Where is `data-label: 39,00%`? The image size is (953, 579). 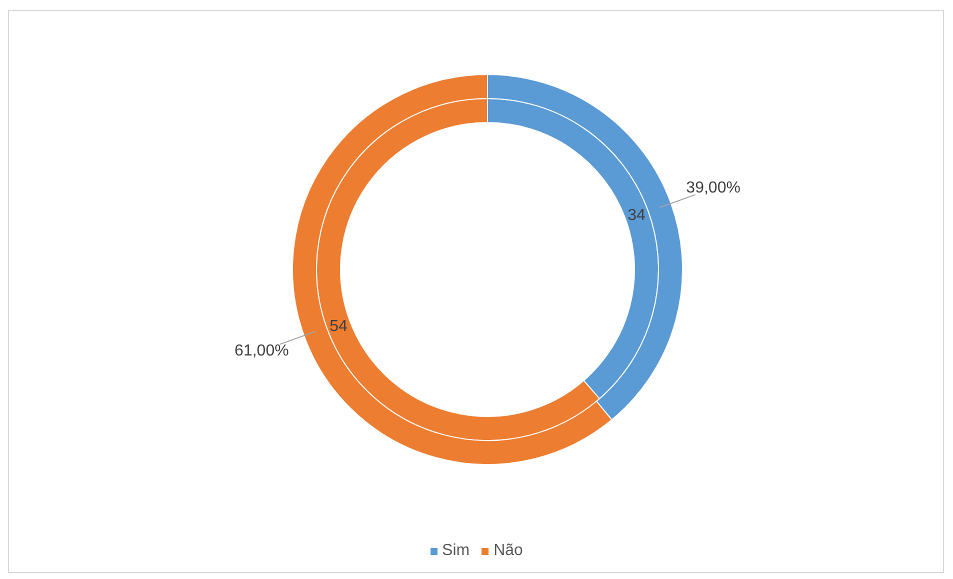
data-label: 39,00% is located at coordinates (713, 188).